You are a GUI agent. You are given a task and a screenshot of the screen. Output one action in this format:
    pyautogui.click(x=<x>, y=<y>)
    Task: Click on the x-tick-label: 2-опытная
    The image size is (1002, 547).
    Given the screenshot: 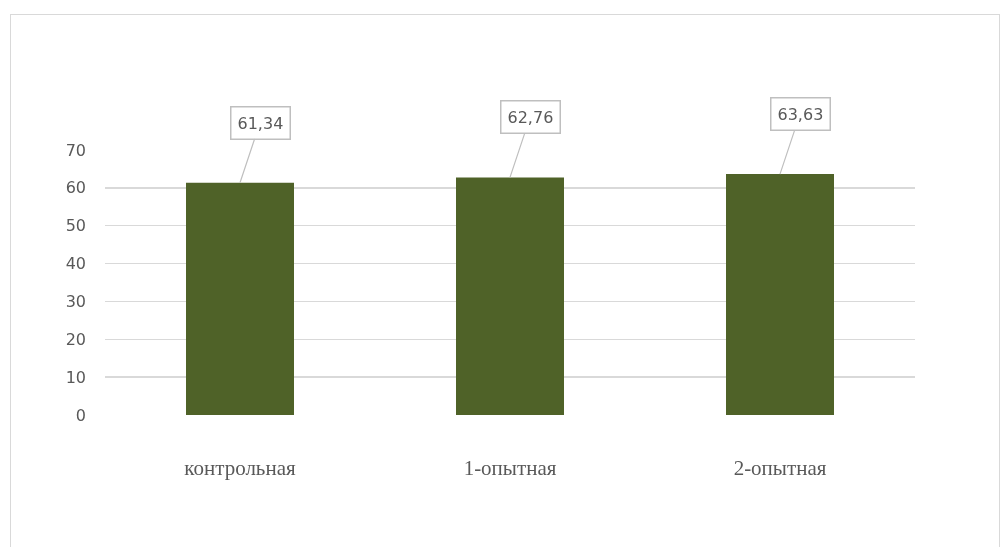 What is the action you would take?
    pyautogui.click(x=780, y=468)
    